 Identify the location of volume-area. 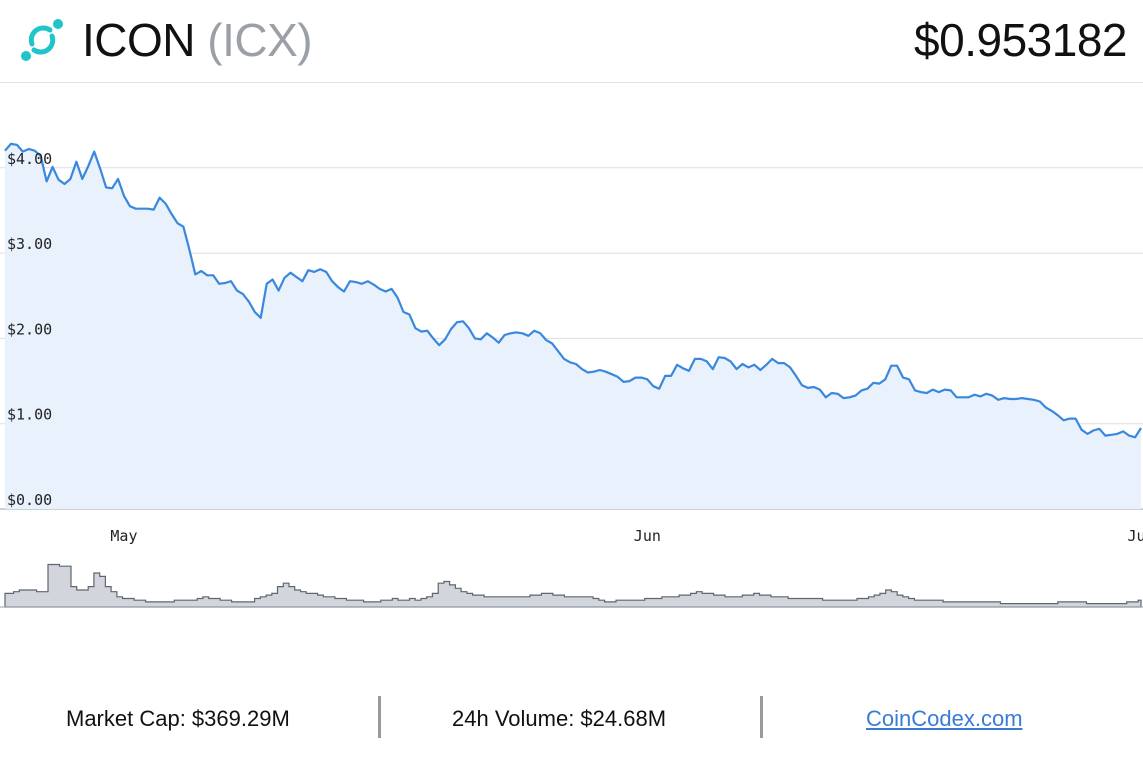
(573, 585).